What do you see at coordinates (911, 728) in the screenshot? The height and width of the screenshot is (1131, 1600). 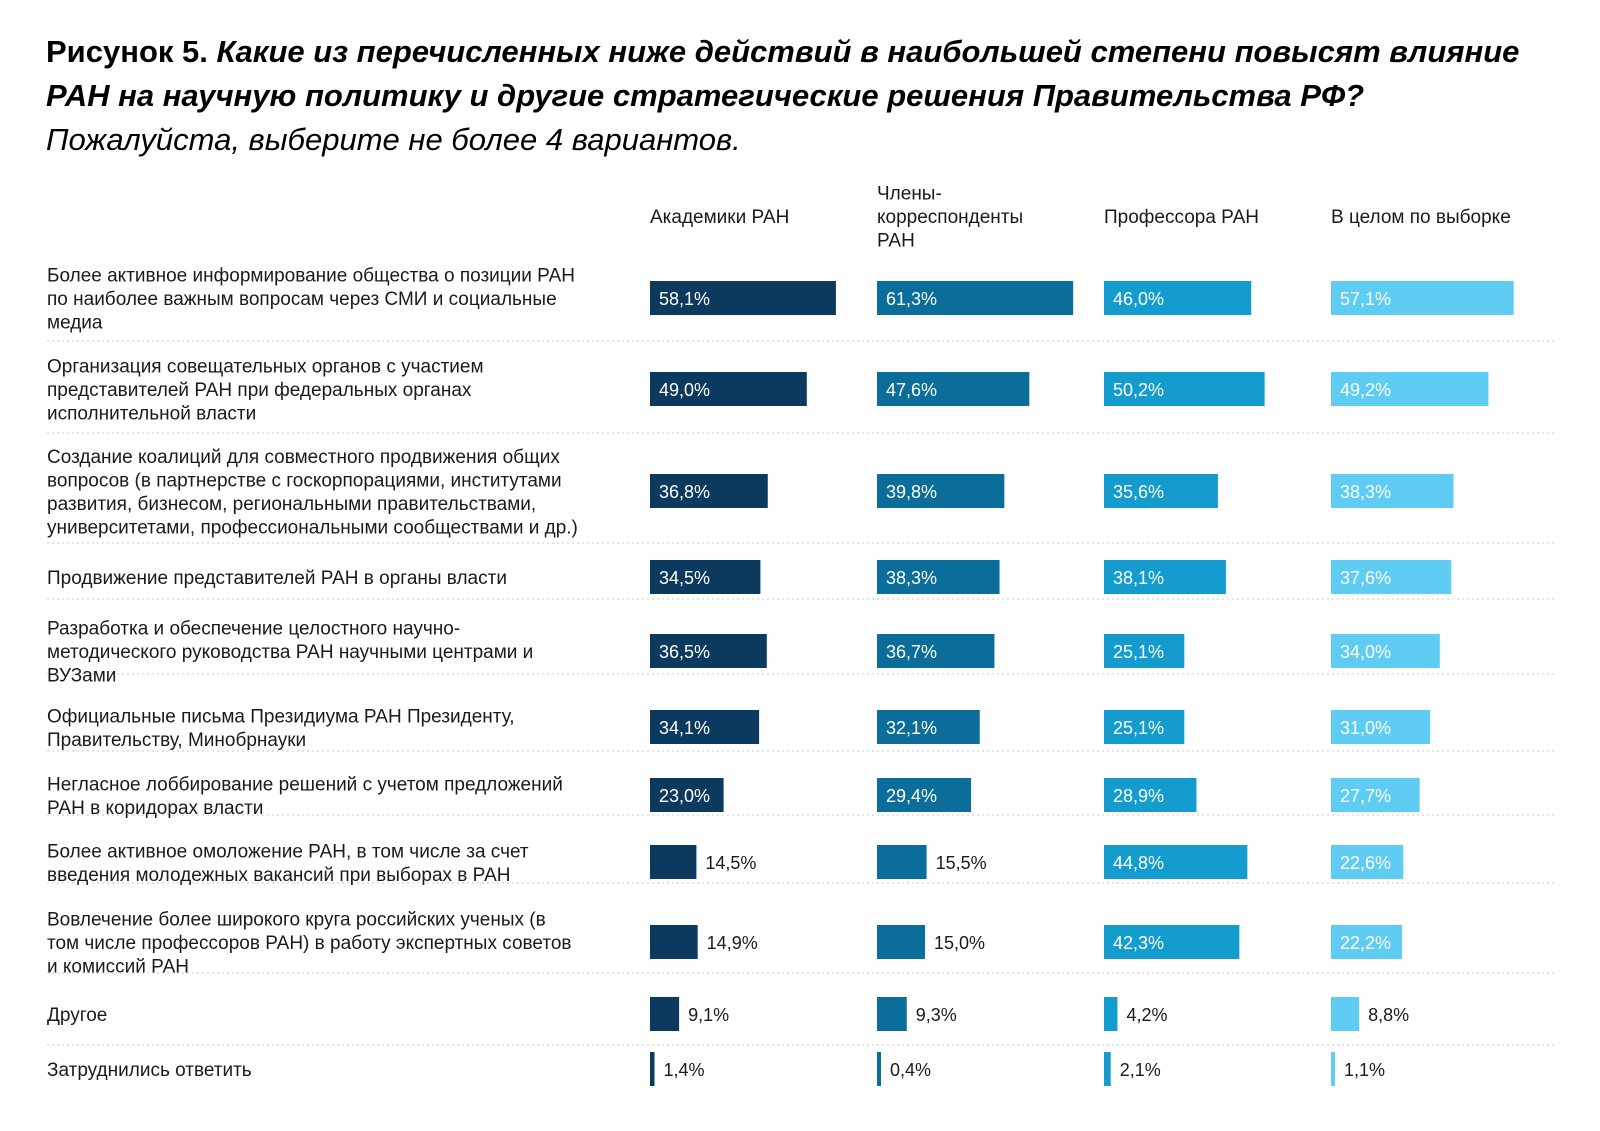 I see `value-label: 32,1%` at bounding box center [911, 728].